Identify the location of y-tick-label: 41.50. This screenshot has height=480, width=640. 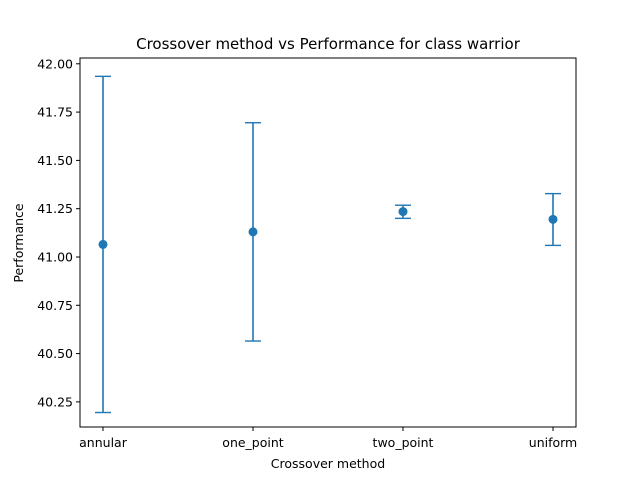
(55, 160).